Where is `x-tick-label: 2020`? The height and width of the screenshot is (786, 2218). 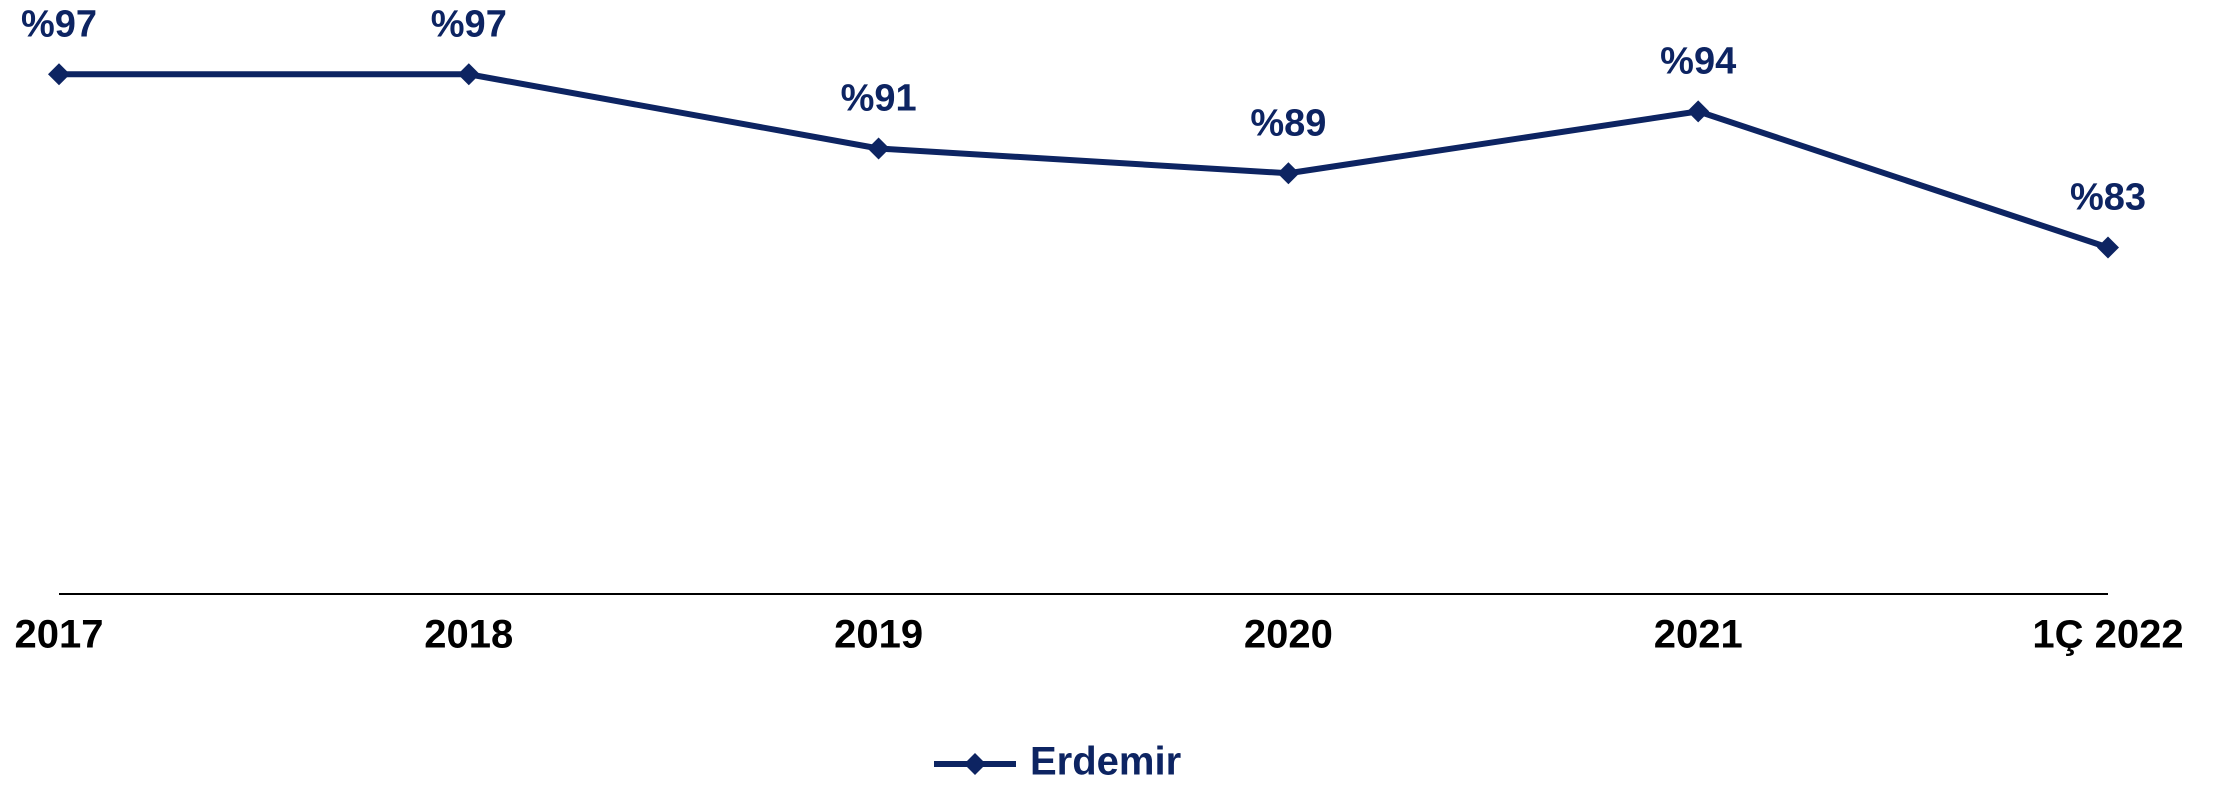
x-tick-label: 2020 is located at coordinates (1288, 635).